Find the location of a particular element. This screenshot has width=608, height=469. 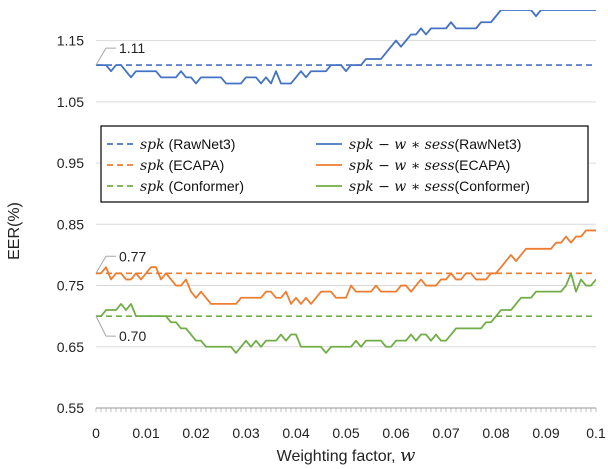

x-axis-label-symbol: w is located at coordinates (408, 455).